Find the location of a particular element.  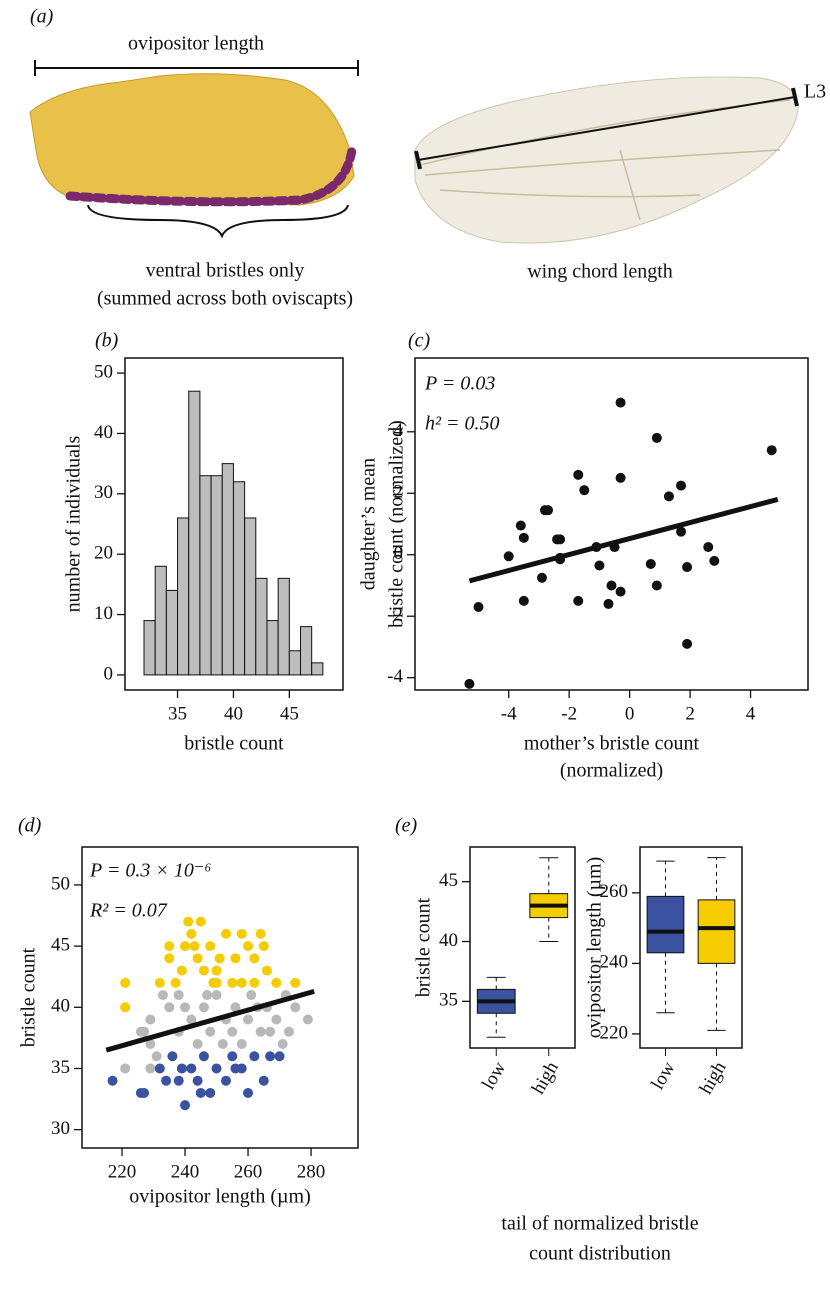

y-tick-label: 35 is located at coordinates (60, 1067).